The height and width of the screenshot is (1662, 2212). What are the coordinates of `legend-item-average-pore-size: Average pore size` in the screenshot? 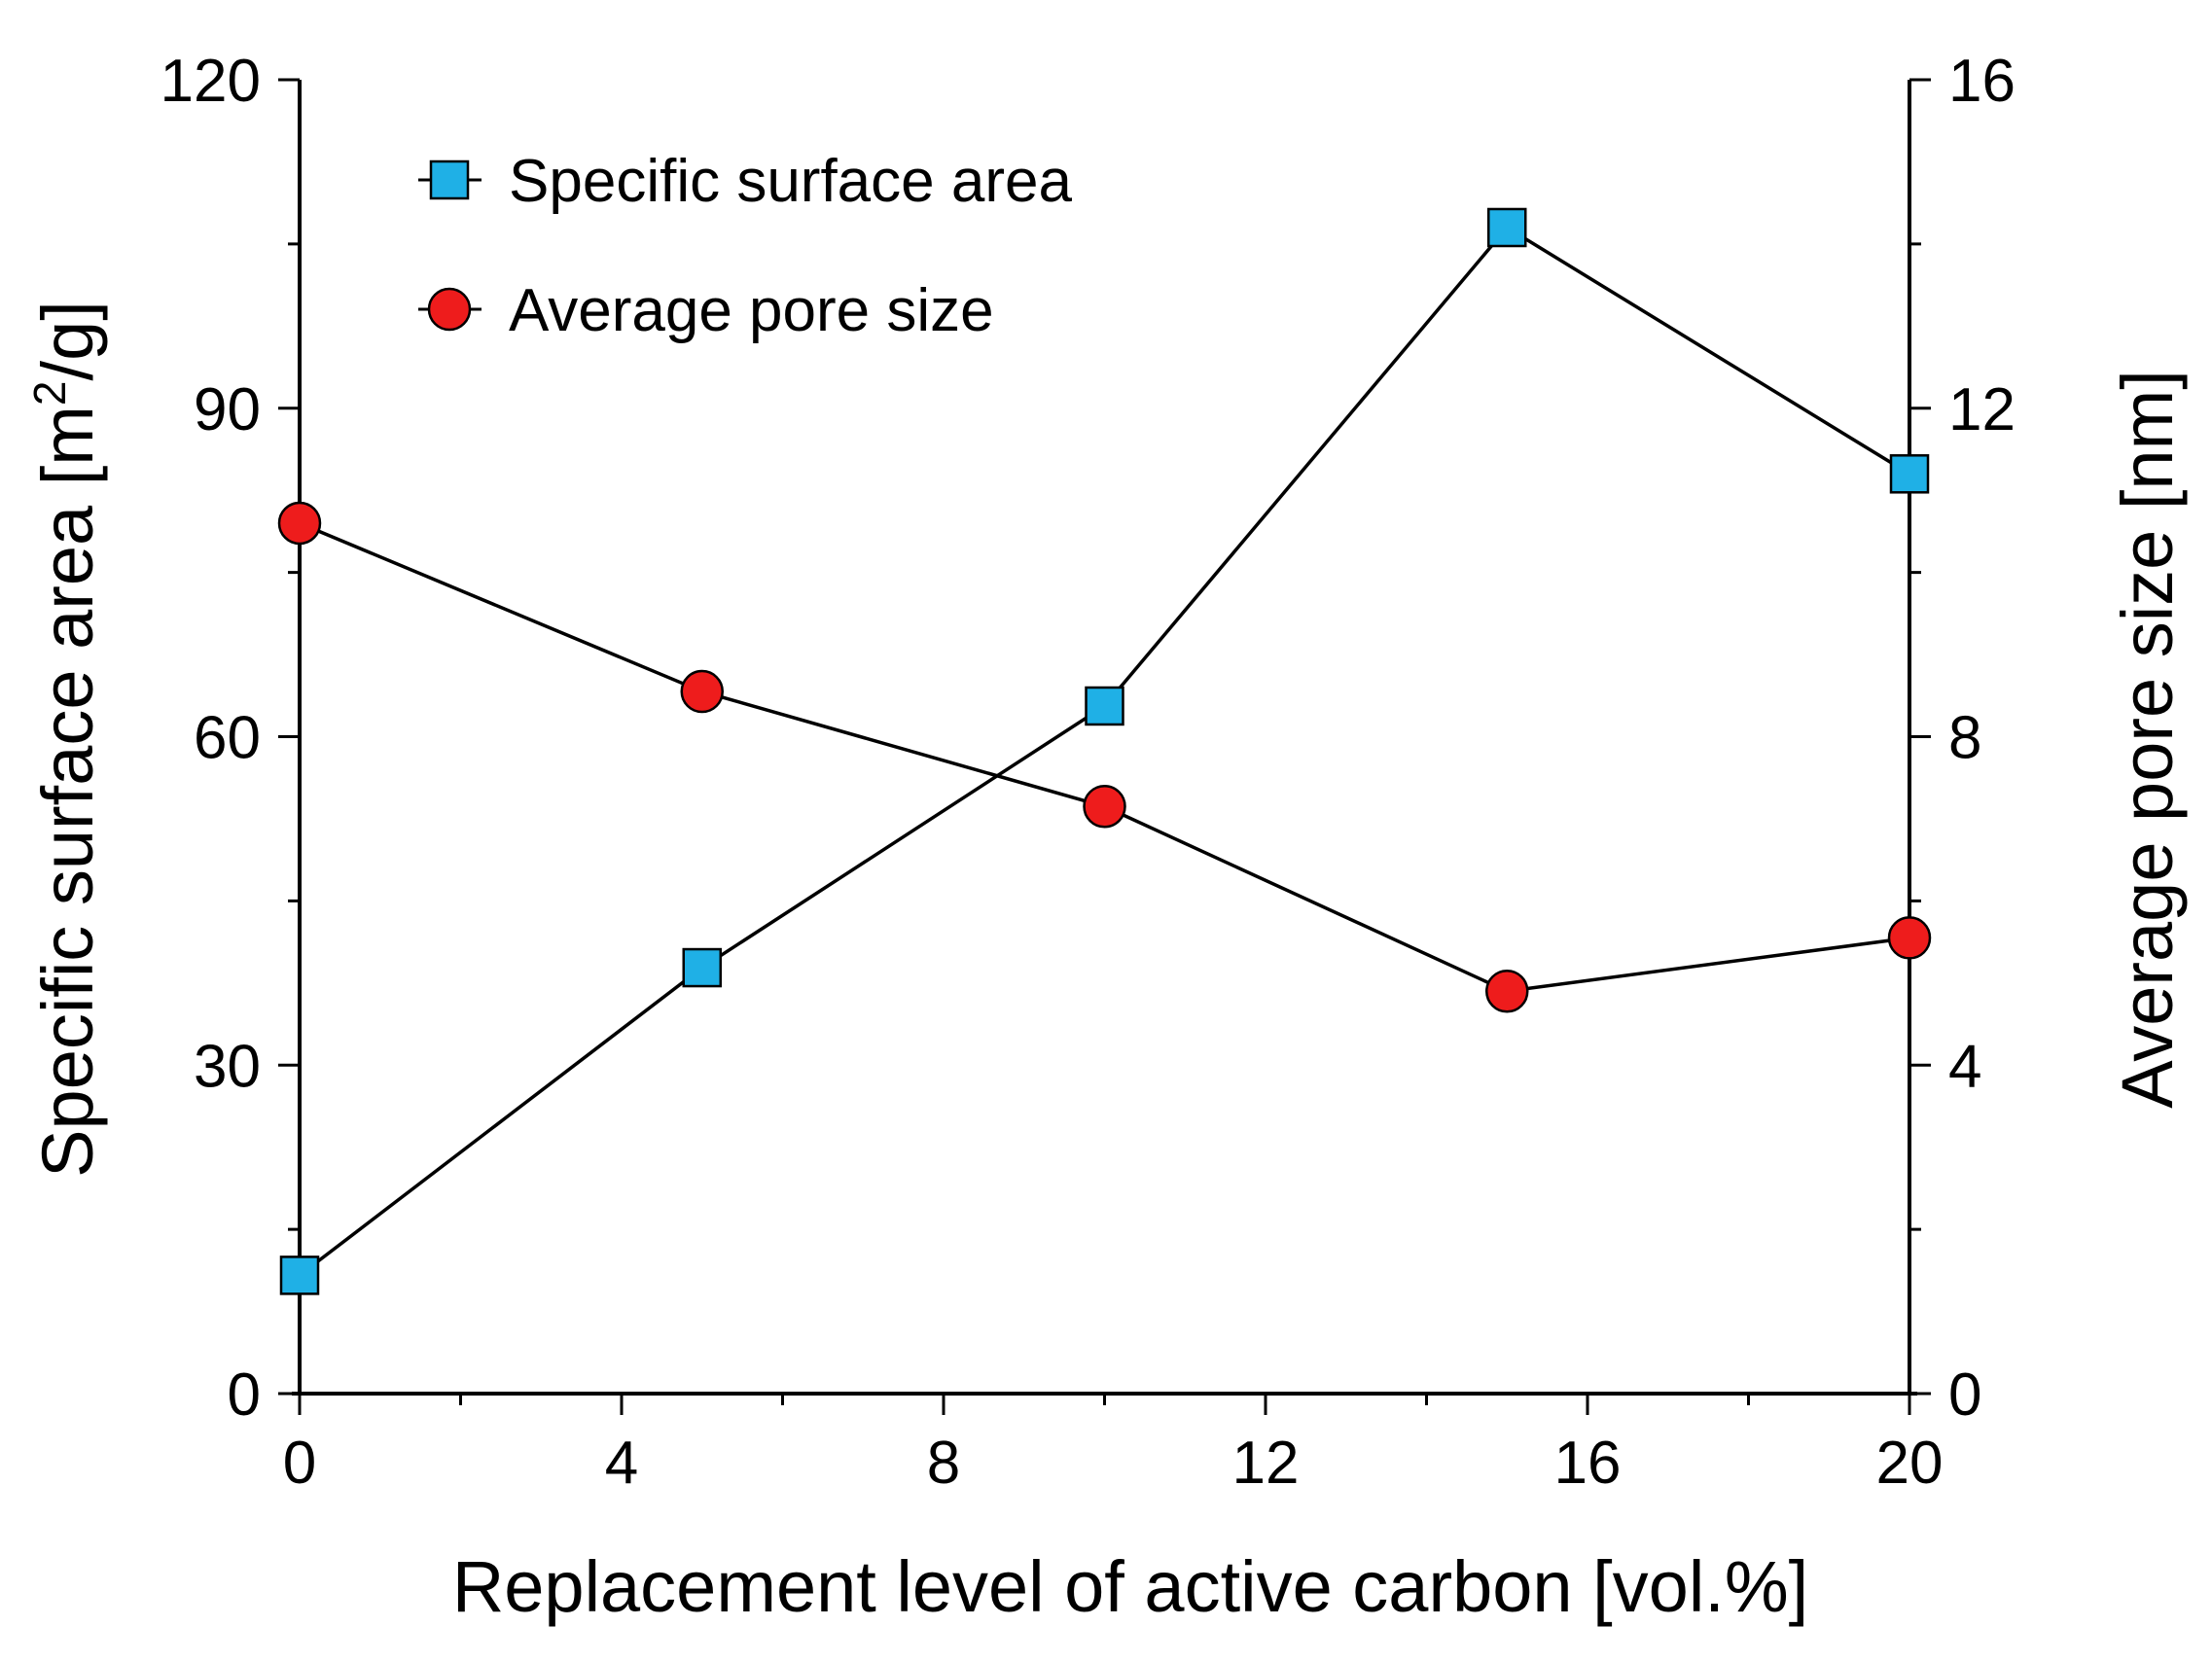 It's located at (706, 310).